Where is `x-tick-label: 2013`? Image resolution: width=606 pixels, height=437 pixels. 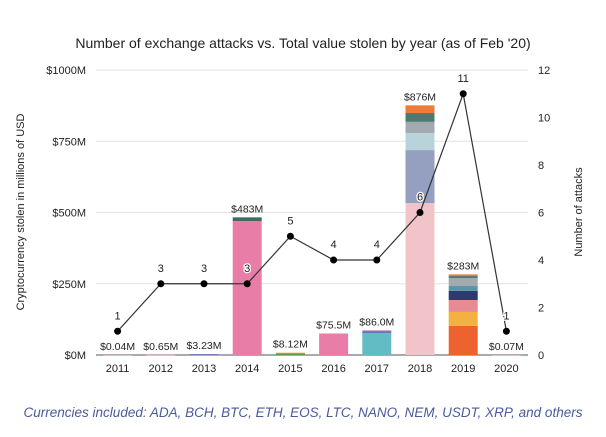
x-tick-label: 2013 is located at coordinates (204, 369).